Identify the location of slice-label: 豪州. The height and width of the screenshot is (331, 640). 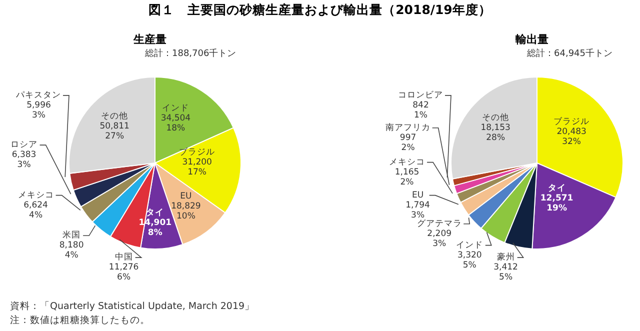
(505, 257).